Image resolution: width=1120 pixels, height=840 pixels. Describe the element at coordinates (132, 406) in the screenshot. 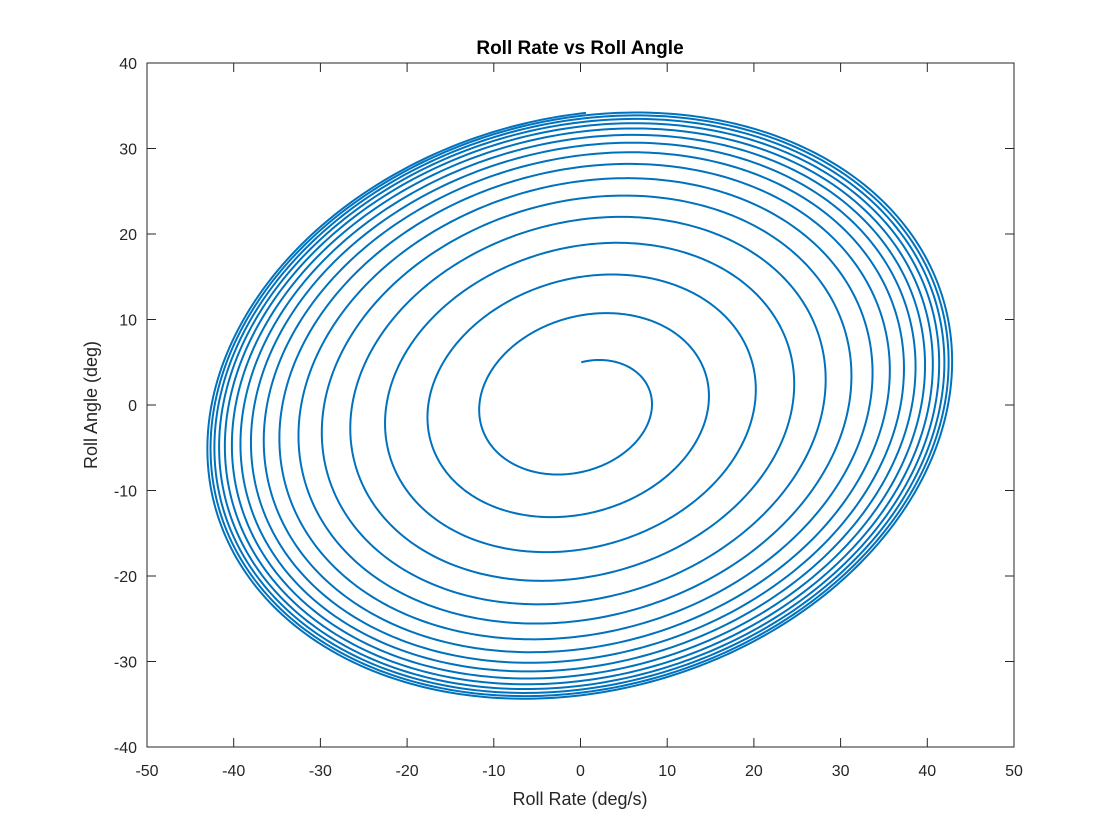

I see `y-tick-label: 0` at that location.